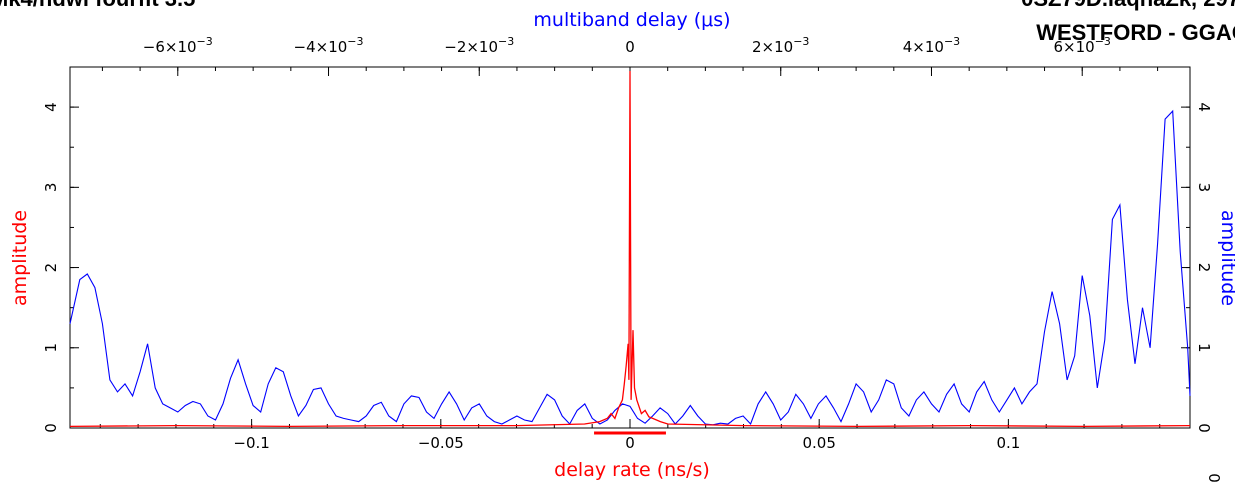 The height and width of the screenshot is (483, 1235). Describe the element at coordinates (51, 188) in the screenshot. I see `left-tick-label-3: 3` at that location.